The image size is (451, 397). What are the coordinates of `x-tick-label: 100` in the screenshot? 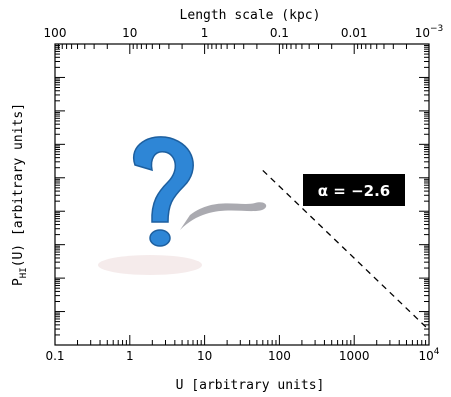 It's located at (279, 356).